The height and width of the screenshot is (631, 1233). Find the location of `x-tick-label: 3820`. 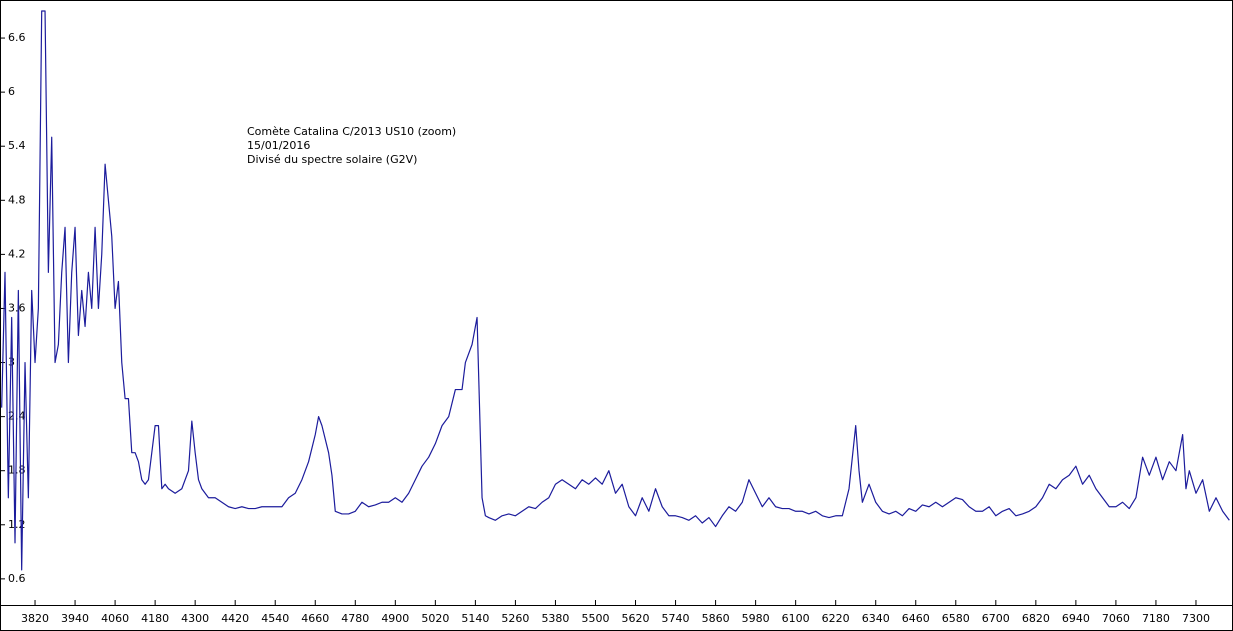

x-tick-label: 3820 is located at coordinates (35, 618).